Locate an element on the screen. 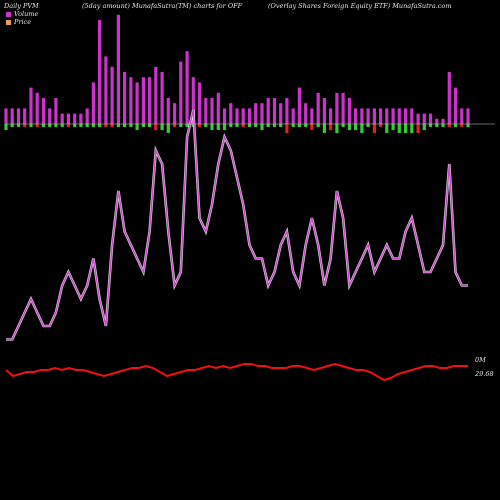 This screenshot has width=500, height=500. legend-volume-label: Volume is located at coordinates (26, 14).